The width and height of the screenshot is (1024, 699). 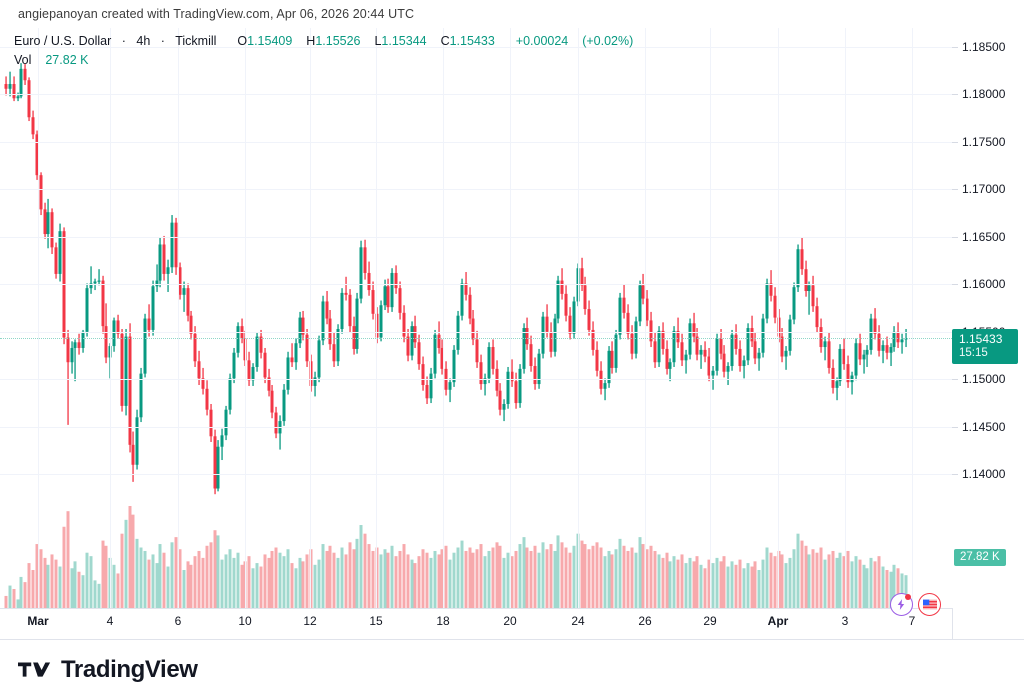 I want to click on current-volume-badge: 27.82 K, so click(x=980, y=557).